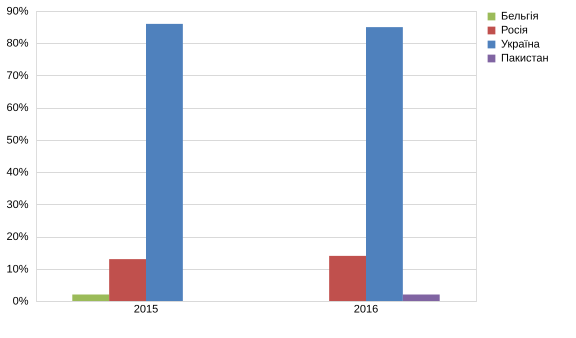 This screenshot has width=576, height=338. What do you see at coordinates (366, 310) in the screenshot?
I see `x-tick-label: 2016` at bounding box center [366, 310].